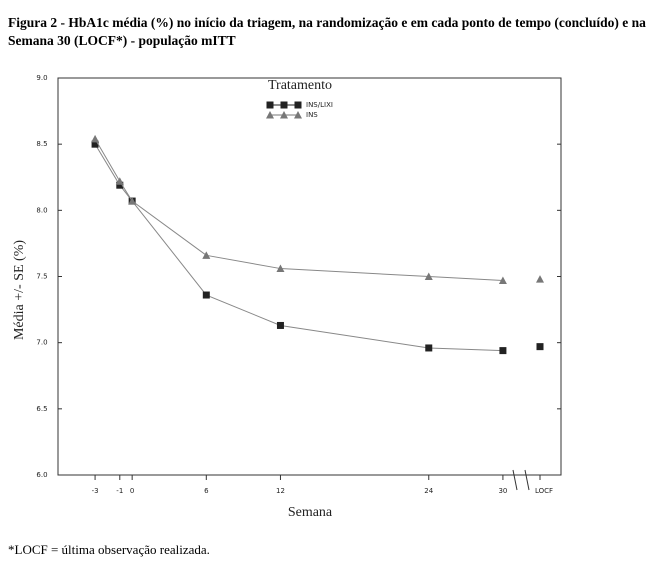 This screenshot has width=655, height=565. I want to click on y-tick-label: 6.5, so click(41, 409).